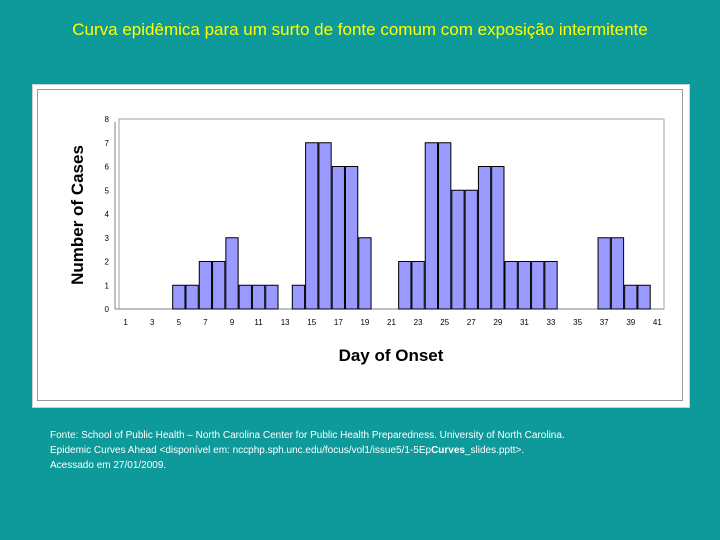 This screenshot has width=720, height=540. I want to click on y-tick-label: 0, so click(107, 309).